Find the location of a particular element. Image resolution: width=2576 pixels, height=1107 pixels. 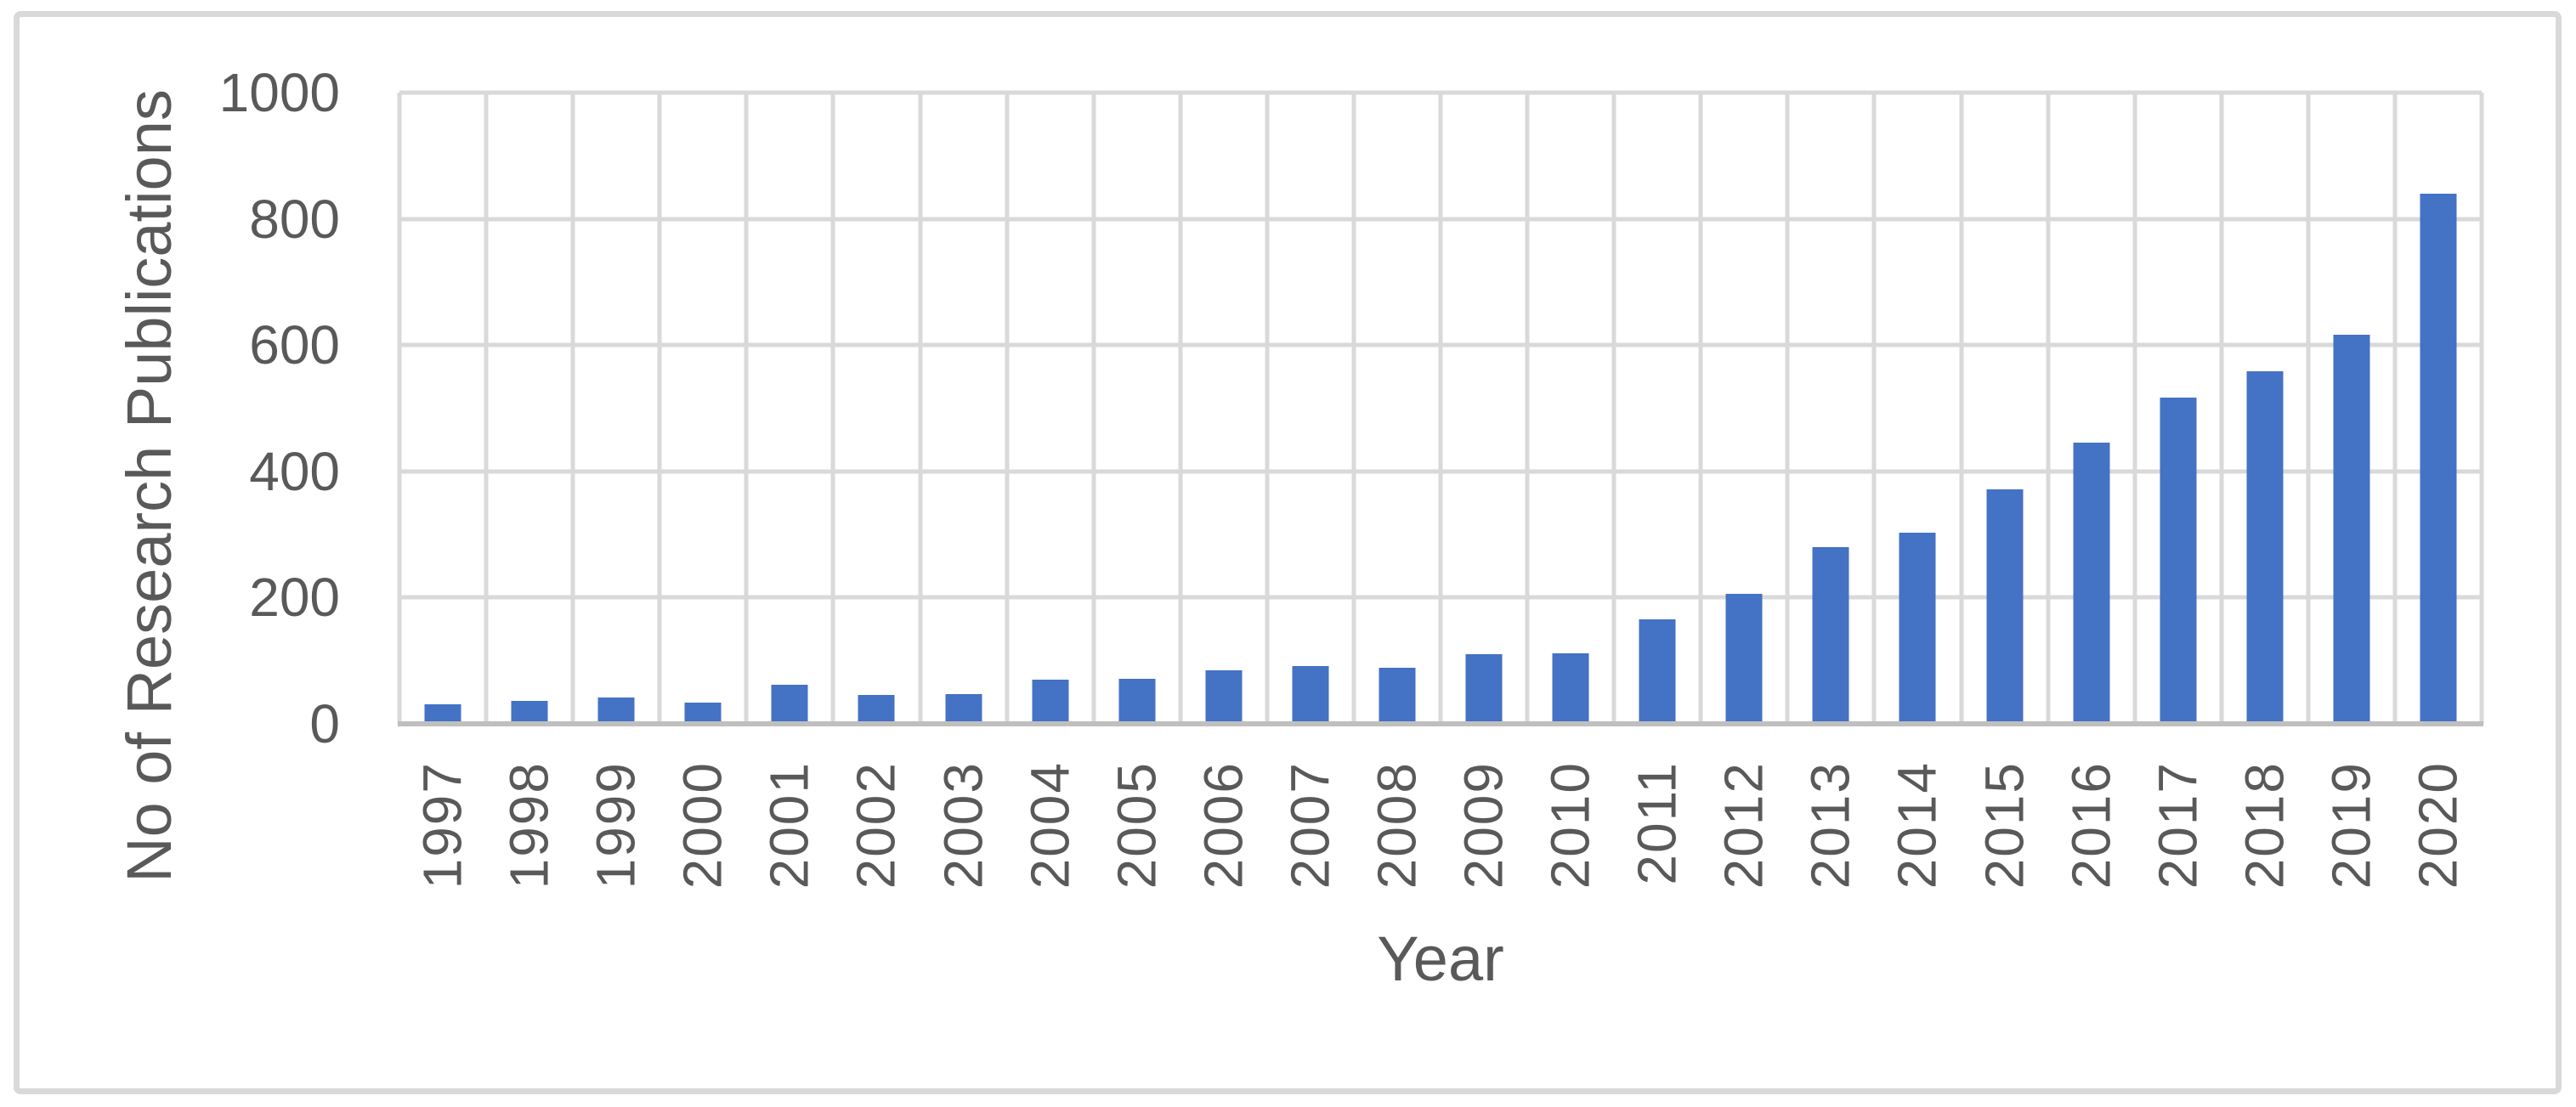

bar-2014 is located at coordinates (1917, 628).